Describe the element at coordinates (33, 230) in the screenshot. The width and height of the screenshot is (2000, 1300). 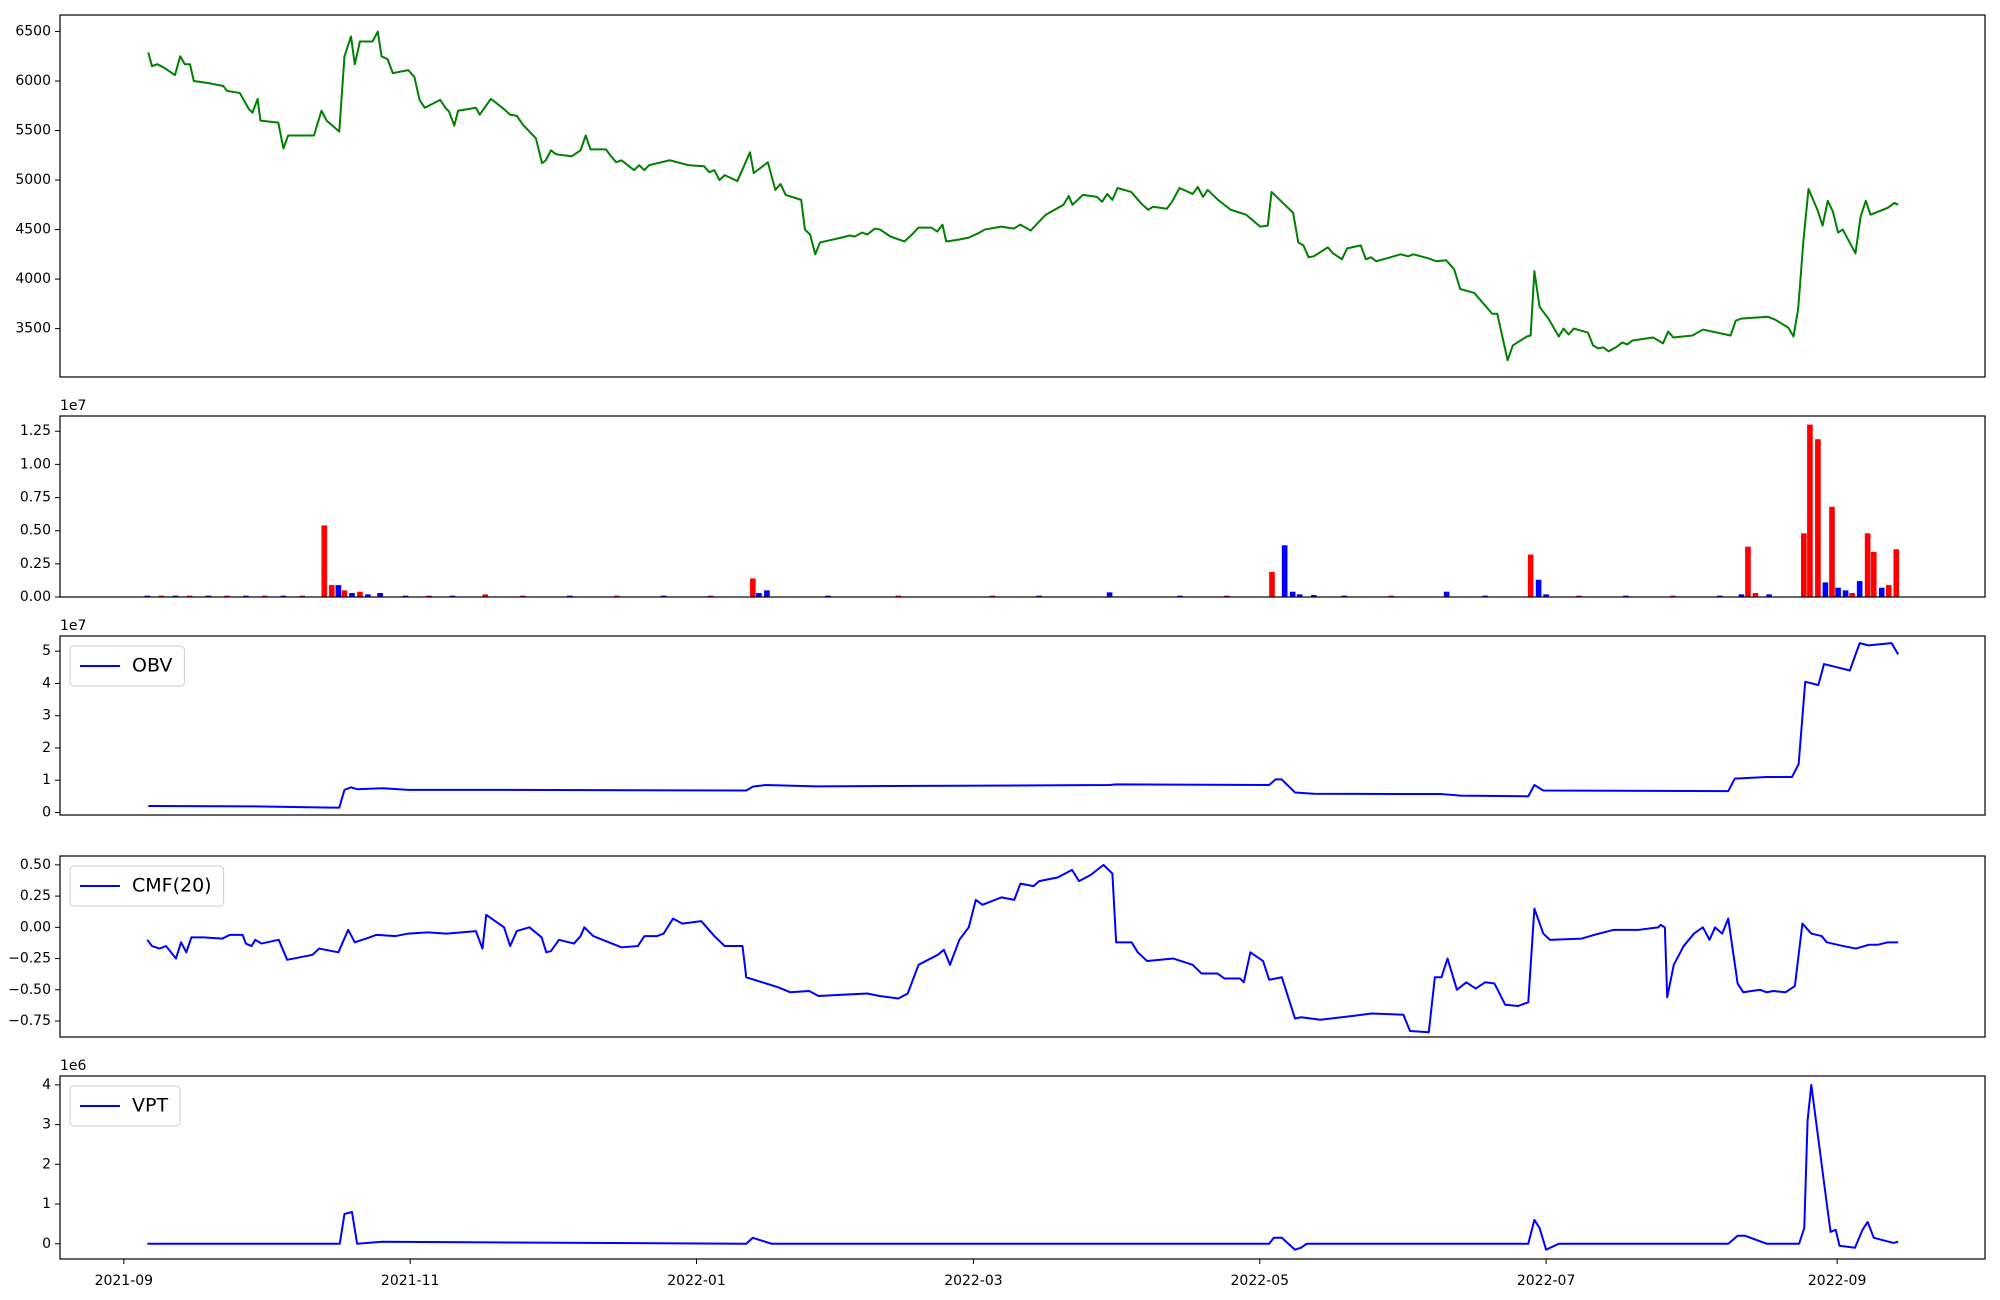
I see `y-tick-label: 4500` at that location.